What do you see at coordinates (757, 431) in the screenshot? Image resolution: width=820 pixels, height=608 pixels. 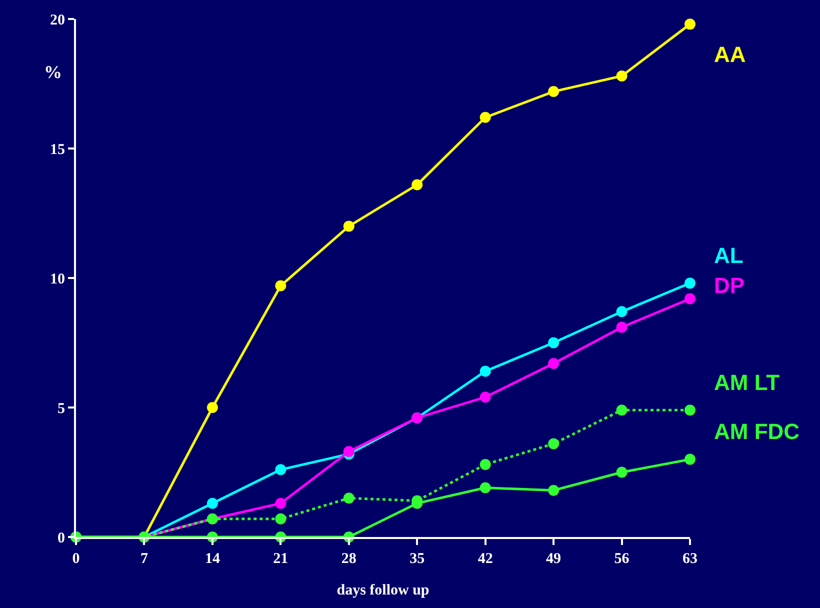 I see `series-label: AM FDC` at bounding box center [757, 431].